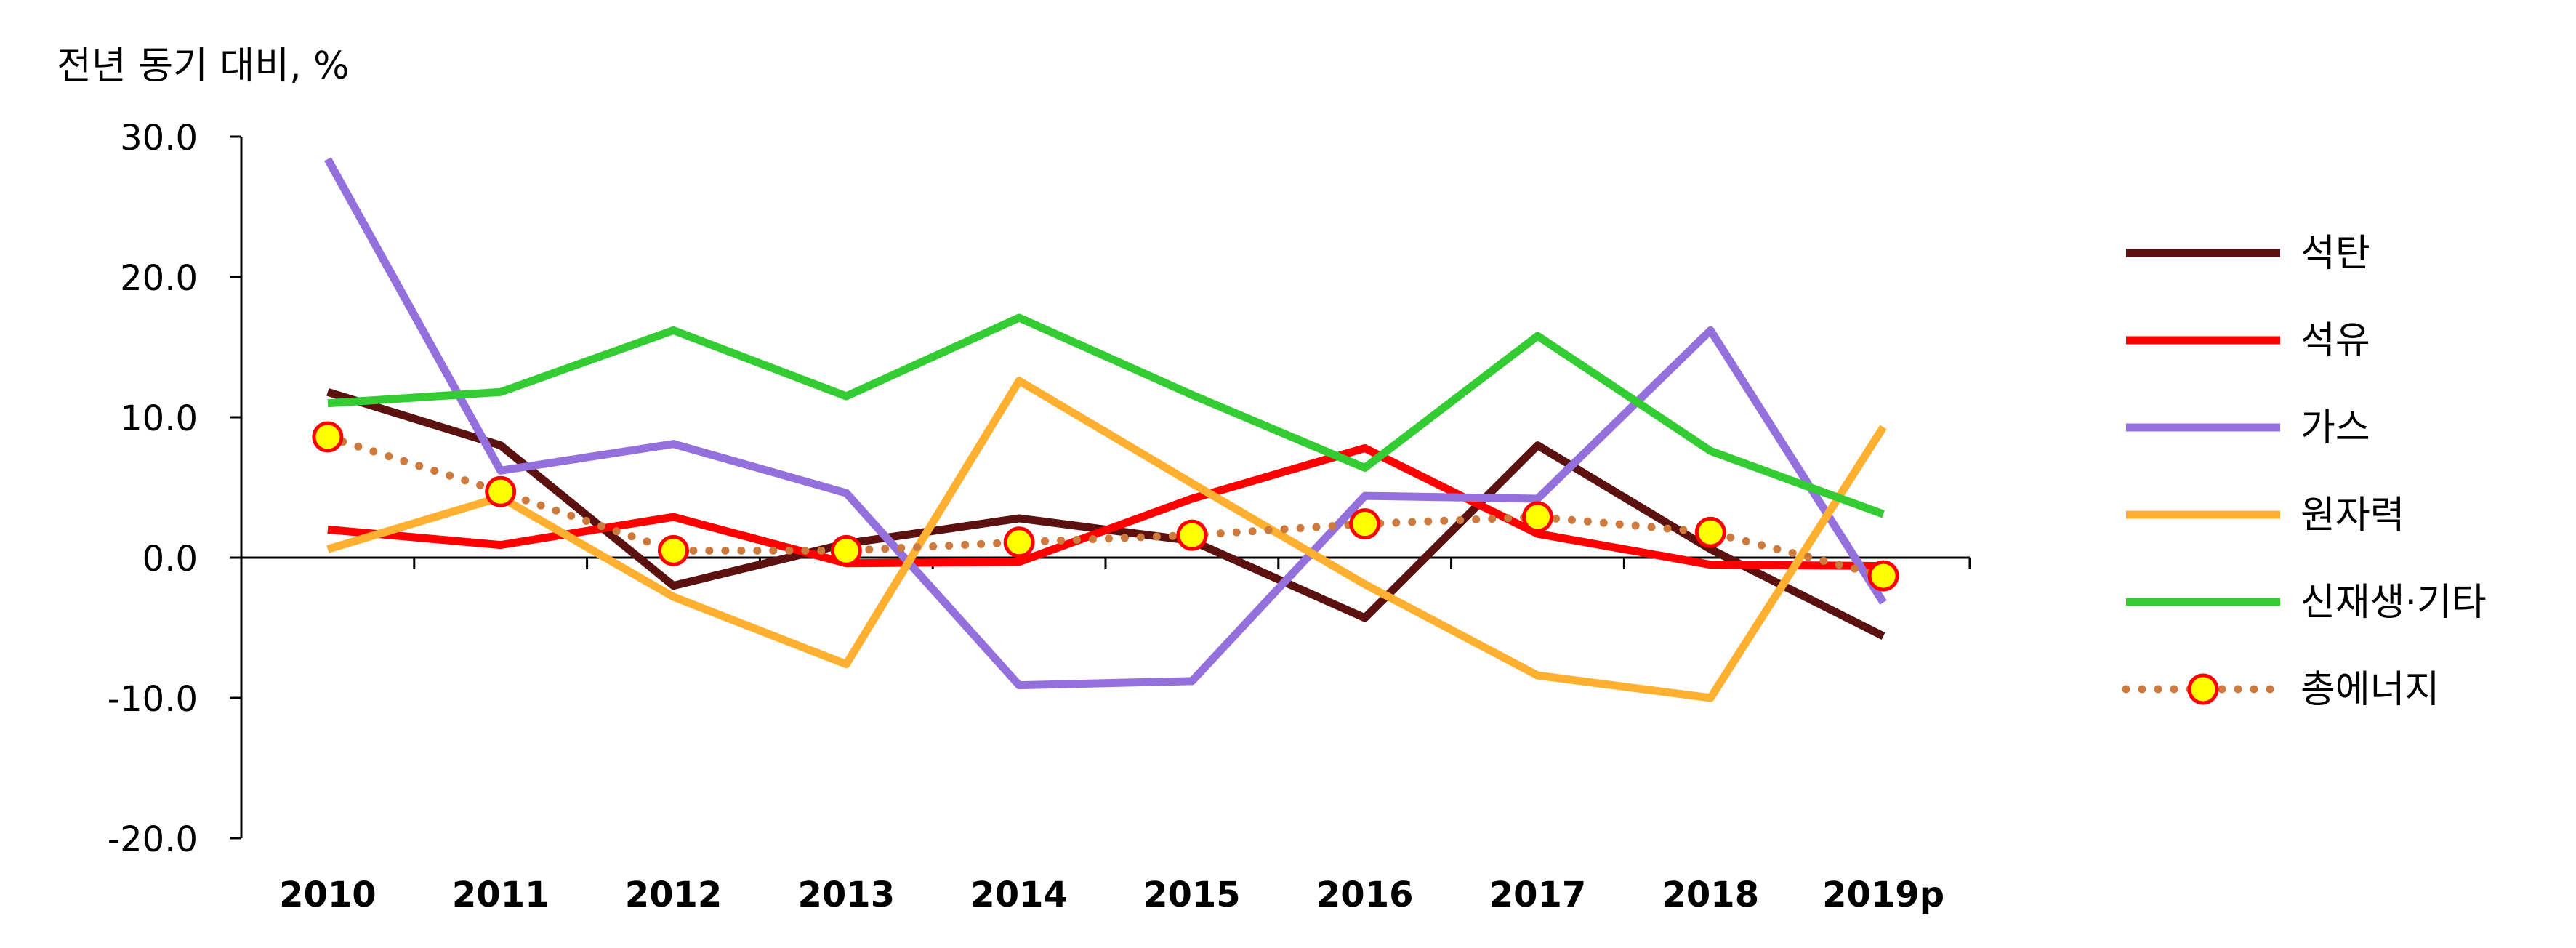 The image size is (2576, 948). Describe the element at coordinates (2335, 254) in the screenshot. I see `legend-label: 석탄` at that location.